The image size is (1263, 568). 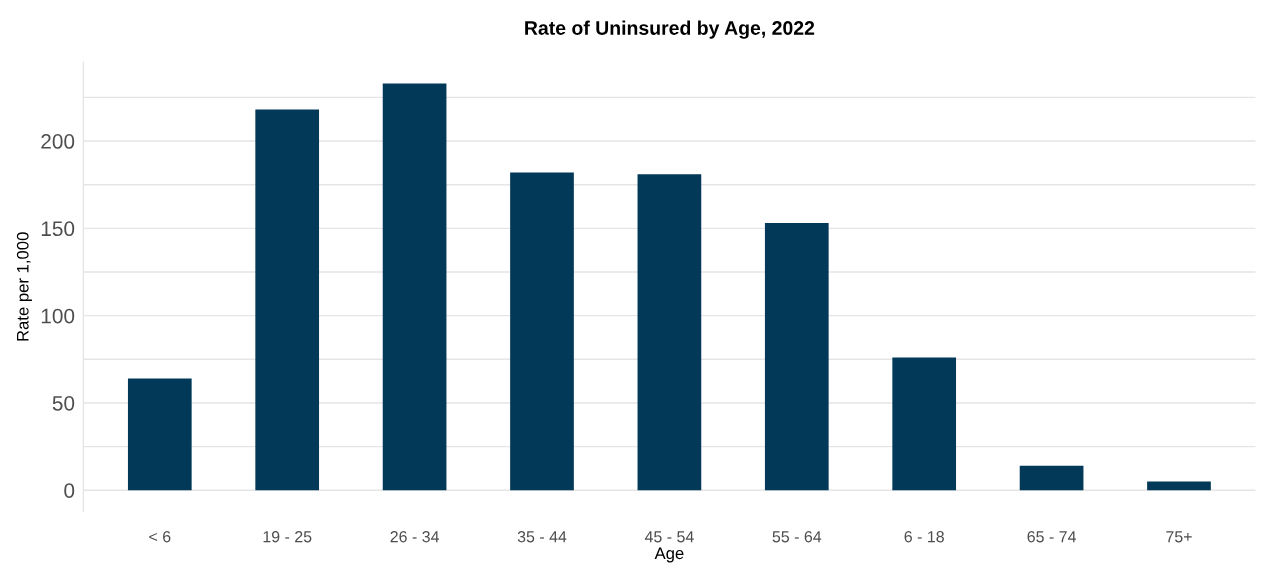 I want to click on x-tick-label: 6 - 18, so click(x=924, y=537).